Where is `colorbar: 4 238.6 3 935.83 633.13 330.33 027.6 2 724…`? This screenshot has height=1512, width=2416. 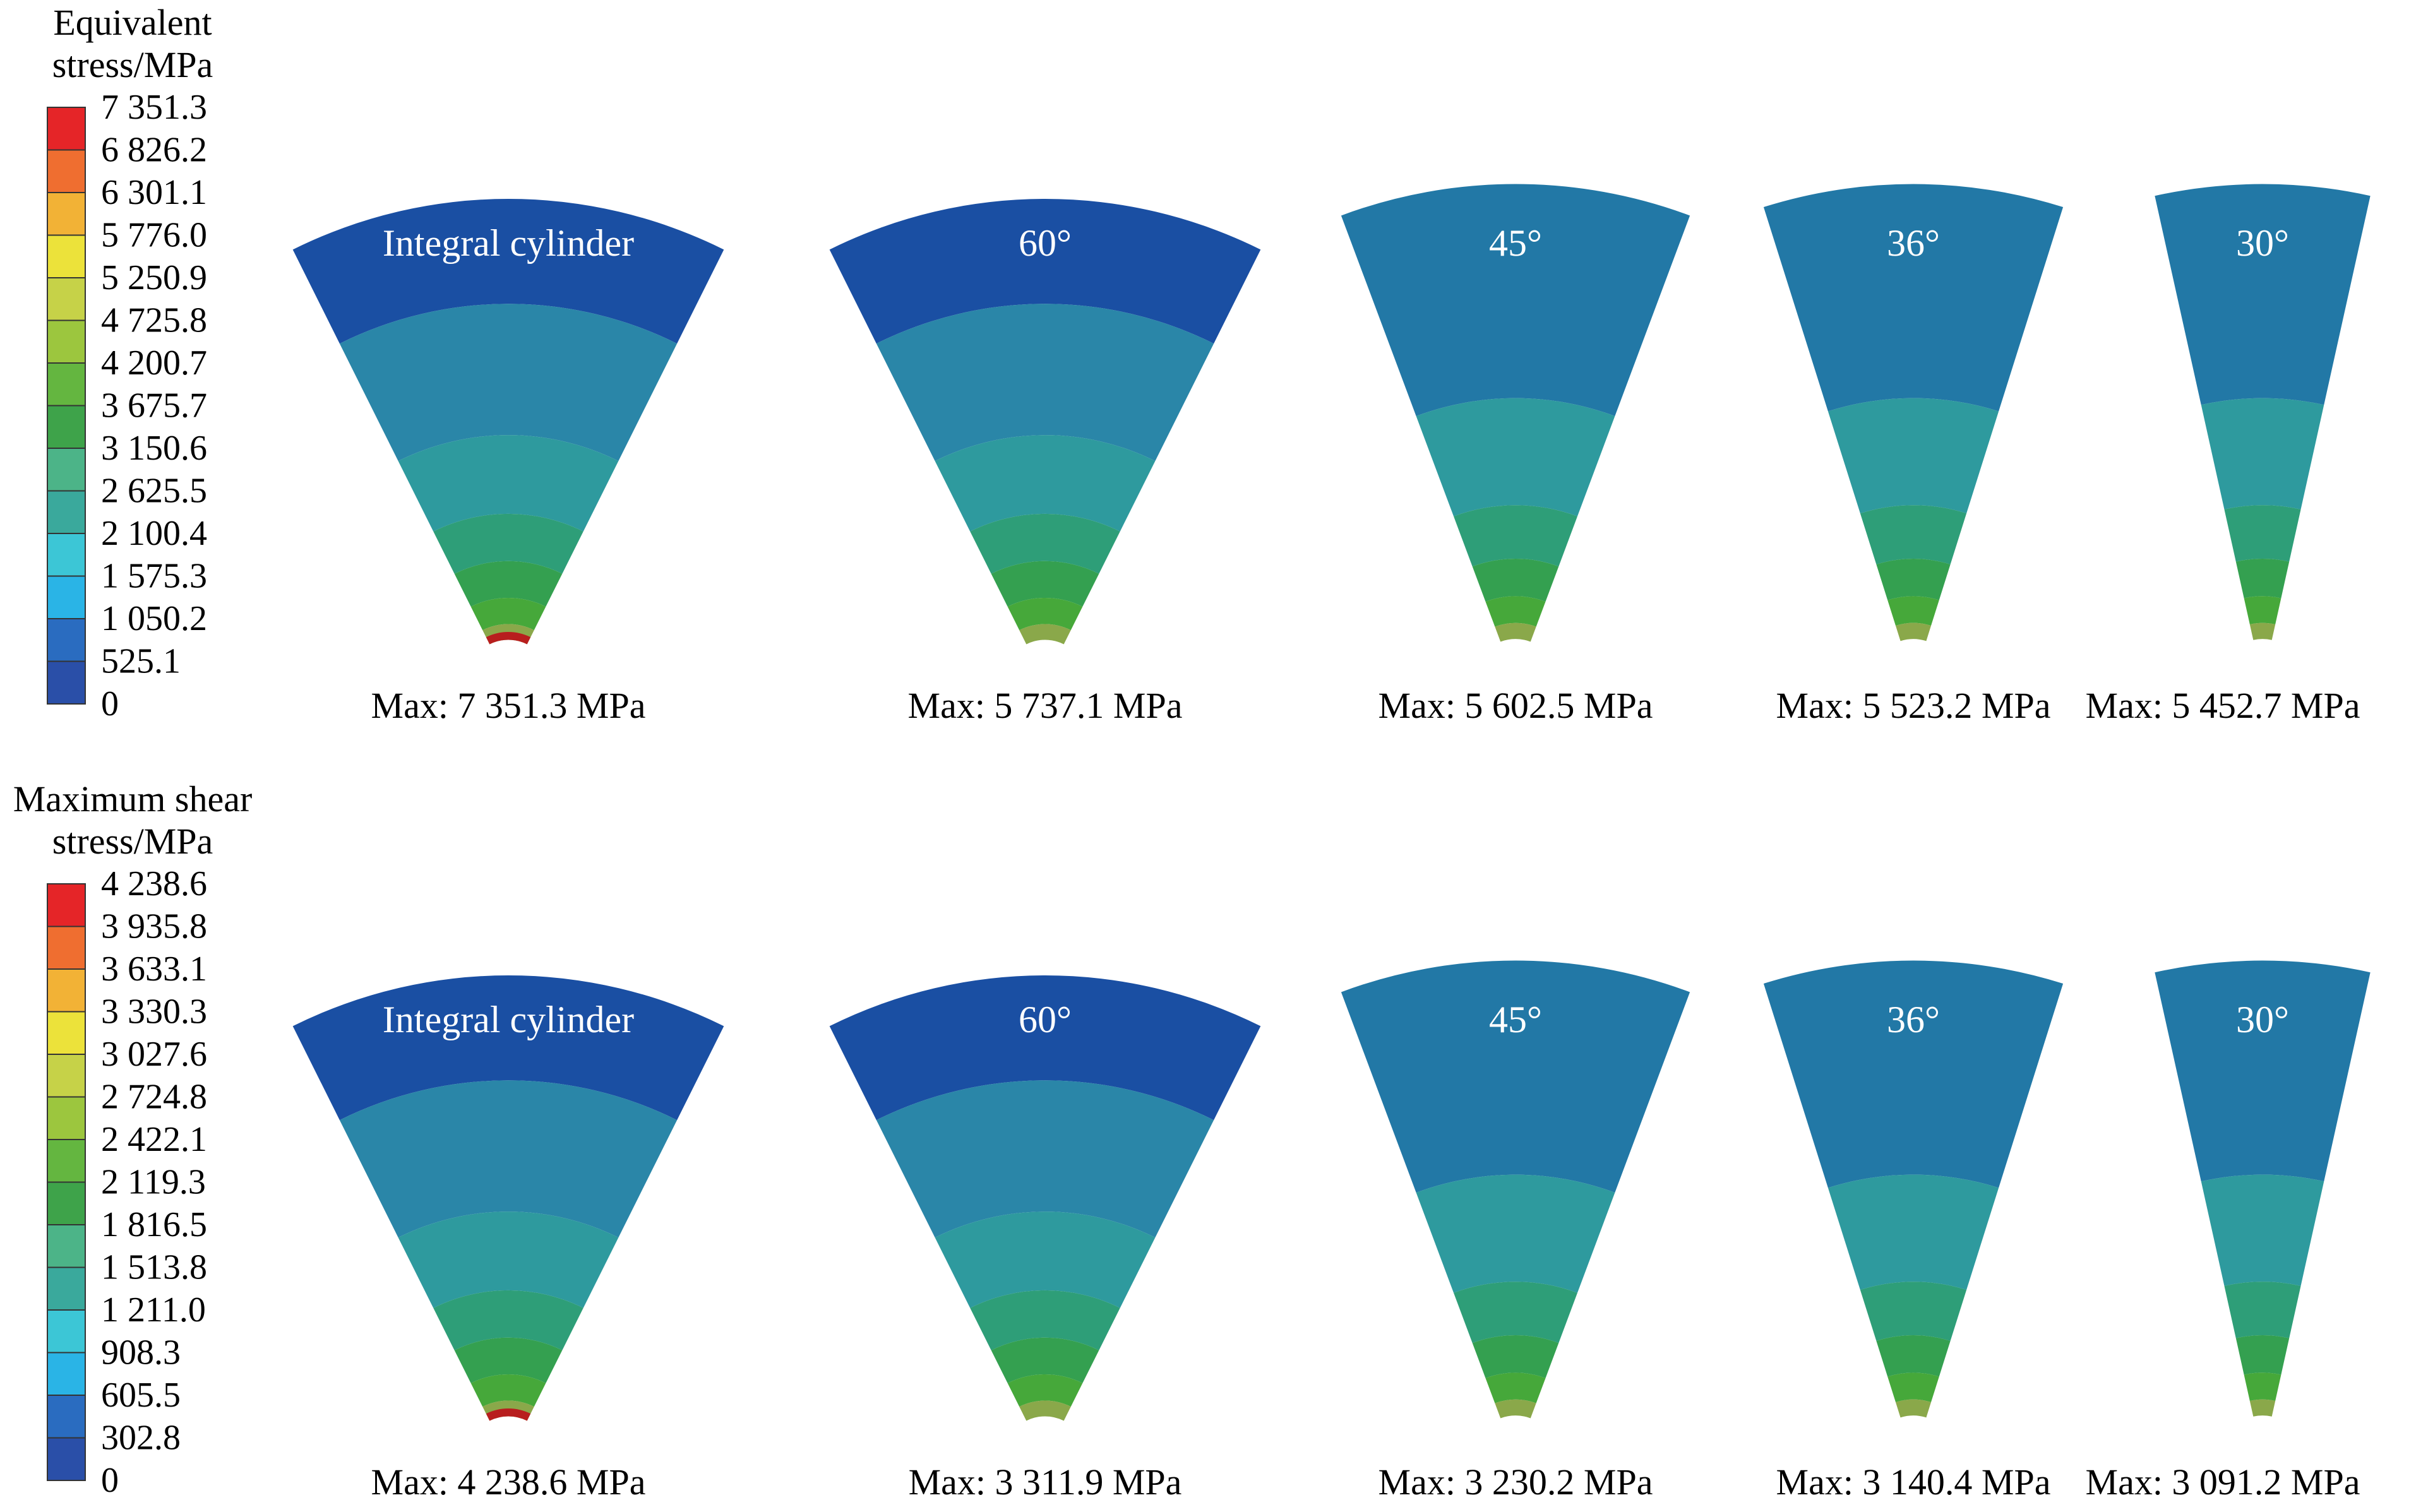 colorbar: 4 238.6 3 935.83 633.13 330.33 027.6 2 724… is located at coordinates (127, 1182).